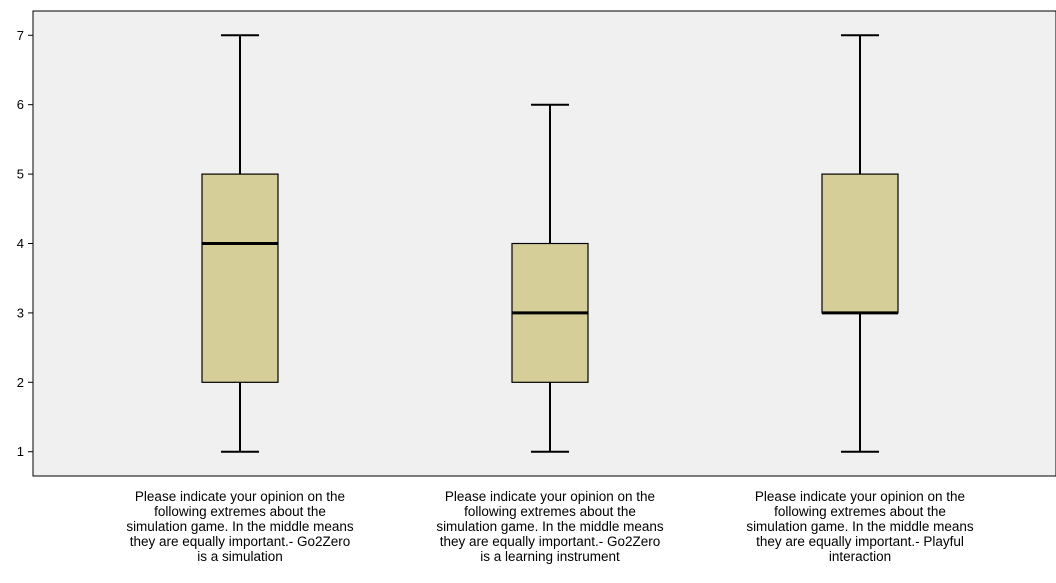 This screenshot has width=1056, height=583. Describe the element at coordinates (20, 35) in the screenshot. I see `y-tick-label: 7` at that location.